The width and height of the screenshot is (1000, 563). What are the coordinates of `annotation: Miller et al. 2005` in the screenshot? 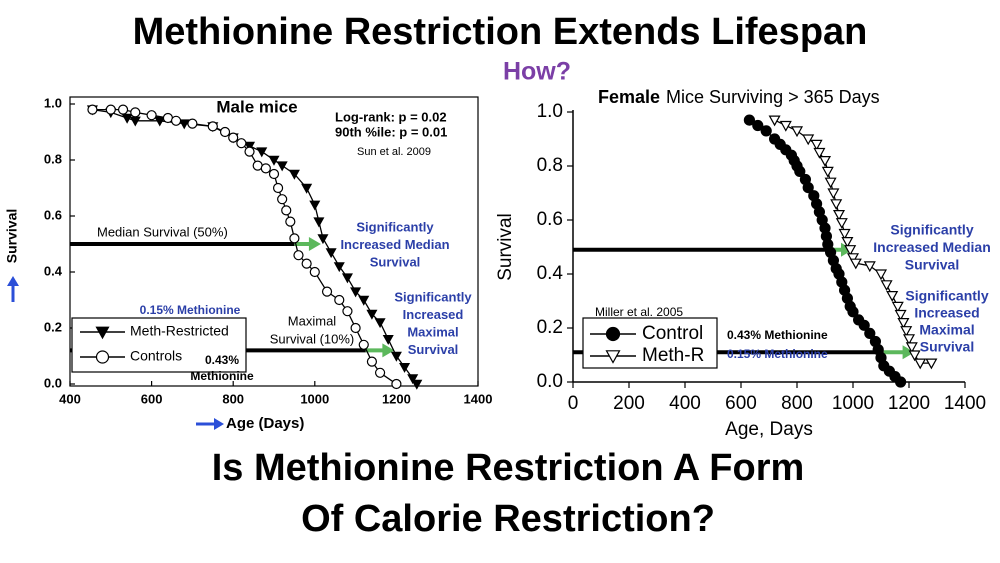 It's located at (639, 312).